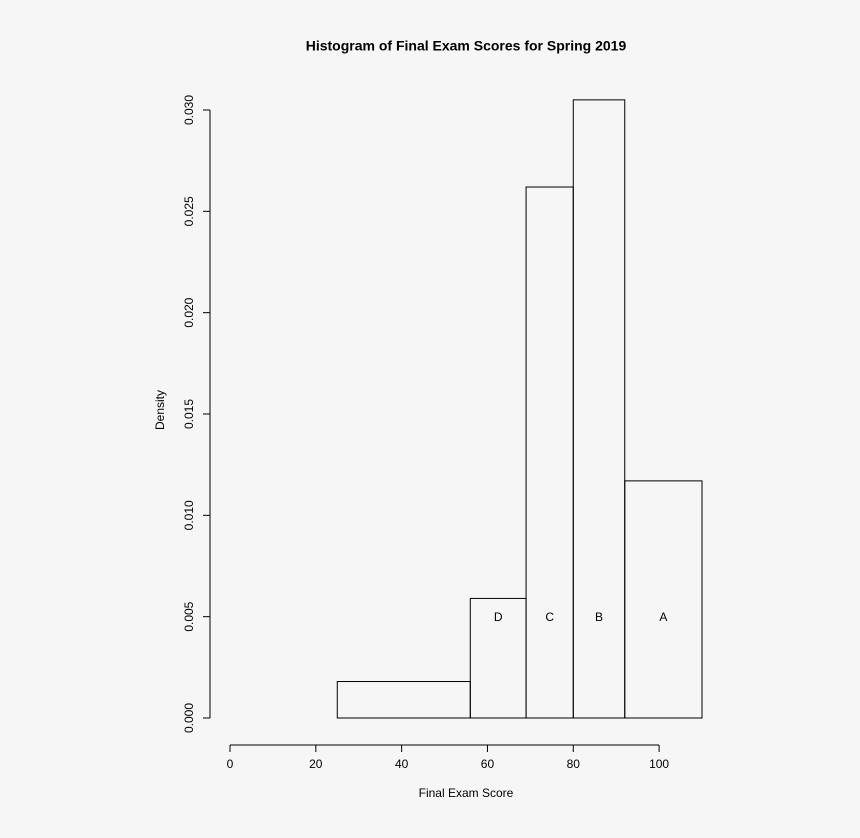  I want to click on bin-label: B, so click(599, 617).